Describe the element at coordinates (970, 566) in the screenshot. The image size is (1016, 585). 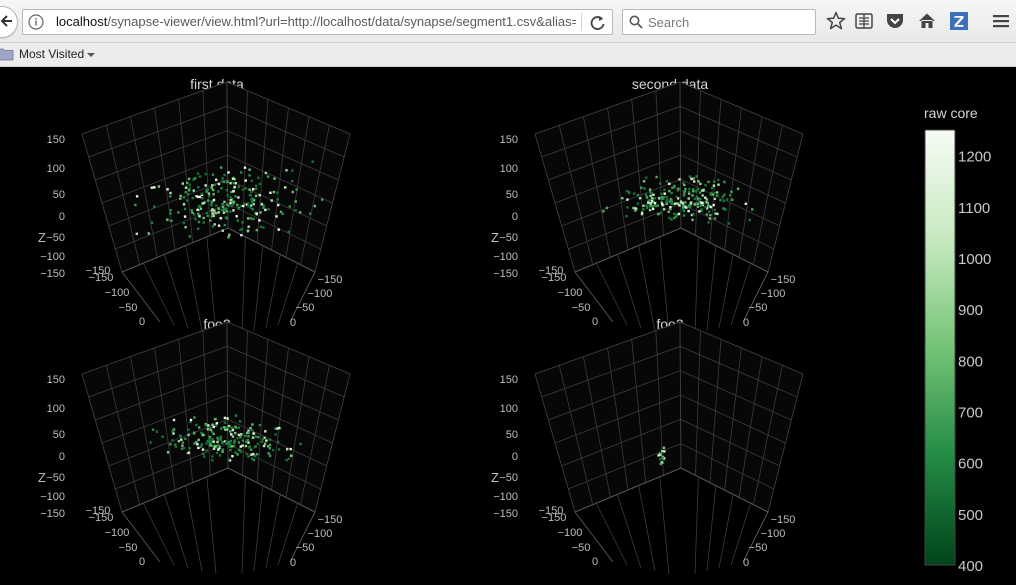
I see `colorbar-tick-label: 400` at that location.